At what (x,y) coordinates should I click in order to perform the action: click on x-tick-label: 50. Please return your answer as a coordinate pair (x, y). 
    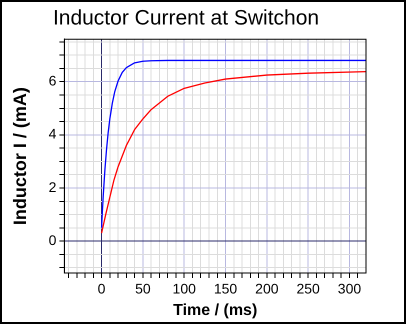
    Looking at the image, I should click on (143, 288).